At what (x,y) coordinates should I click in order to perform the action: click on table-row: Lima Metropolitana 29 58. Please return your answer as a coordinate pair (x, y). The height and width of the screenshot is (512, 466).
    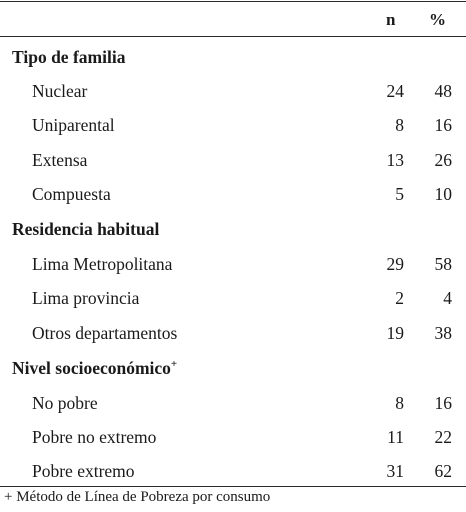
    Looking at the image, I should click on (233, 264).